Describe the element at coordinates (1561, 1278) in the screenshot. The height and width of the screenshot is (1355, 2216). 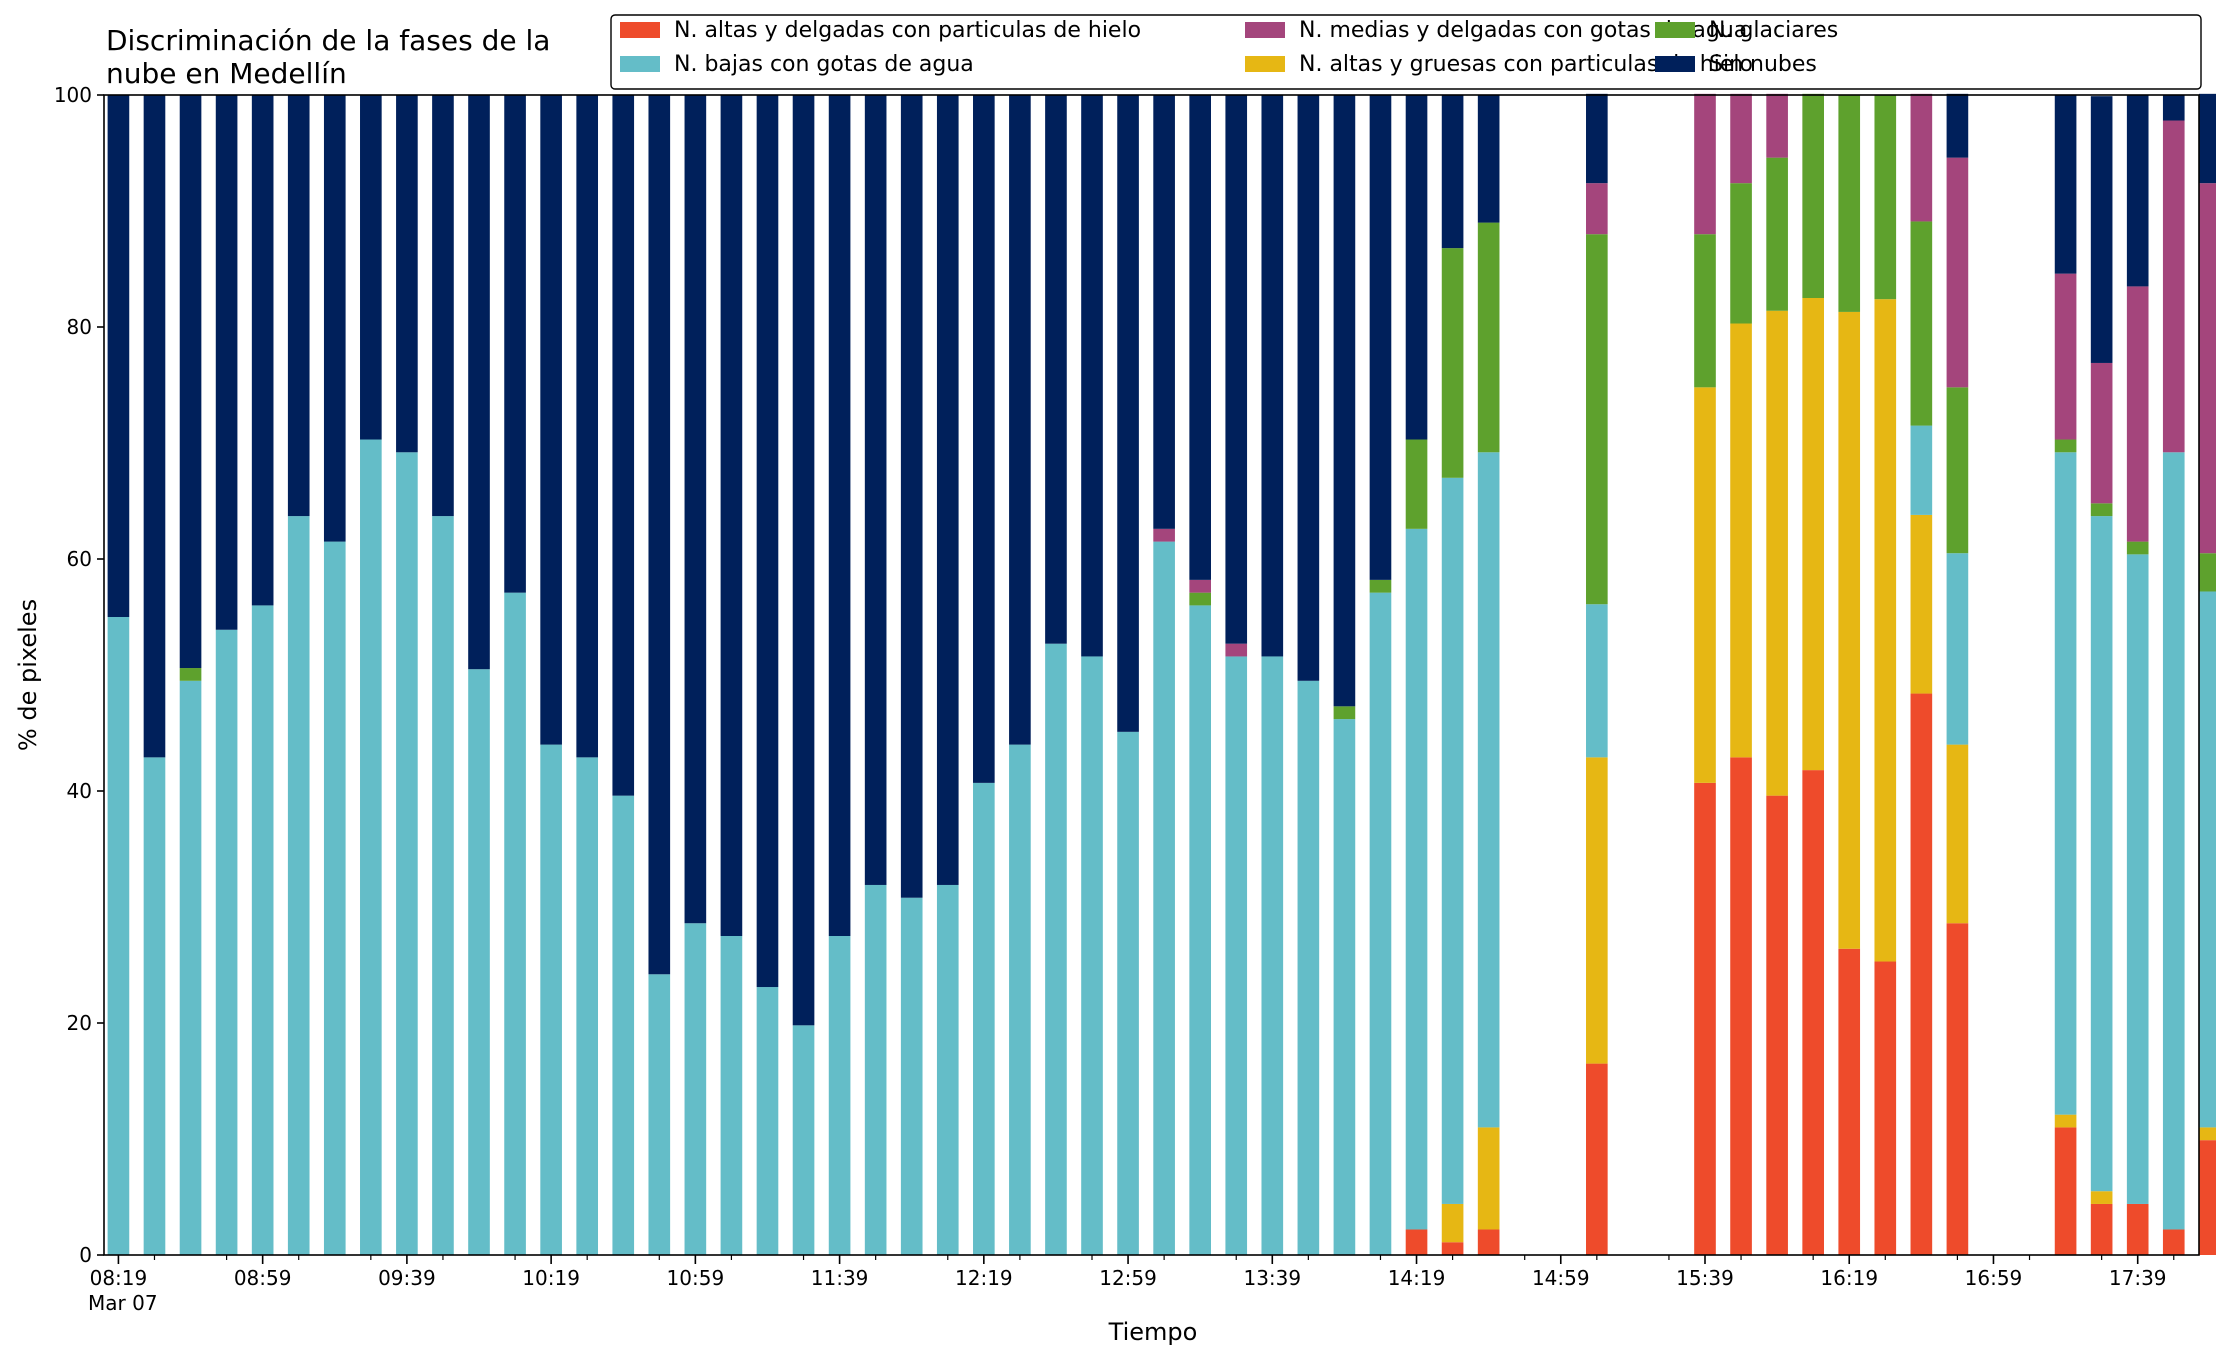
I see `x-tick-label: 14:59` at that location.